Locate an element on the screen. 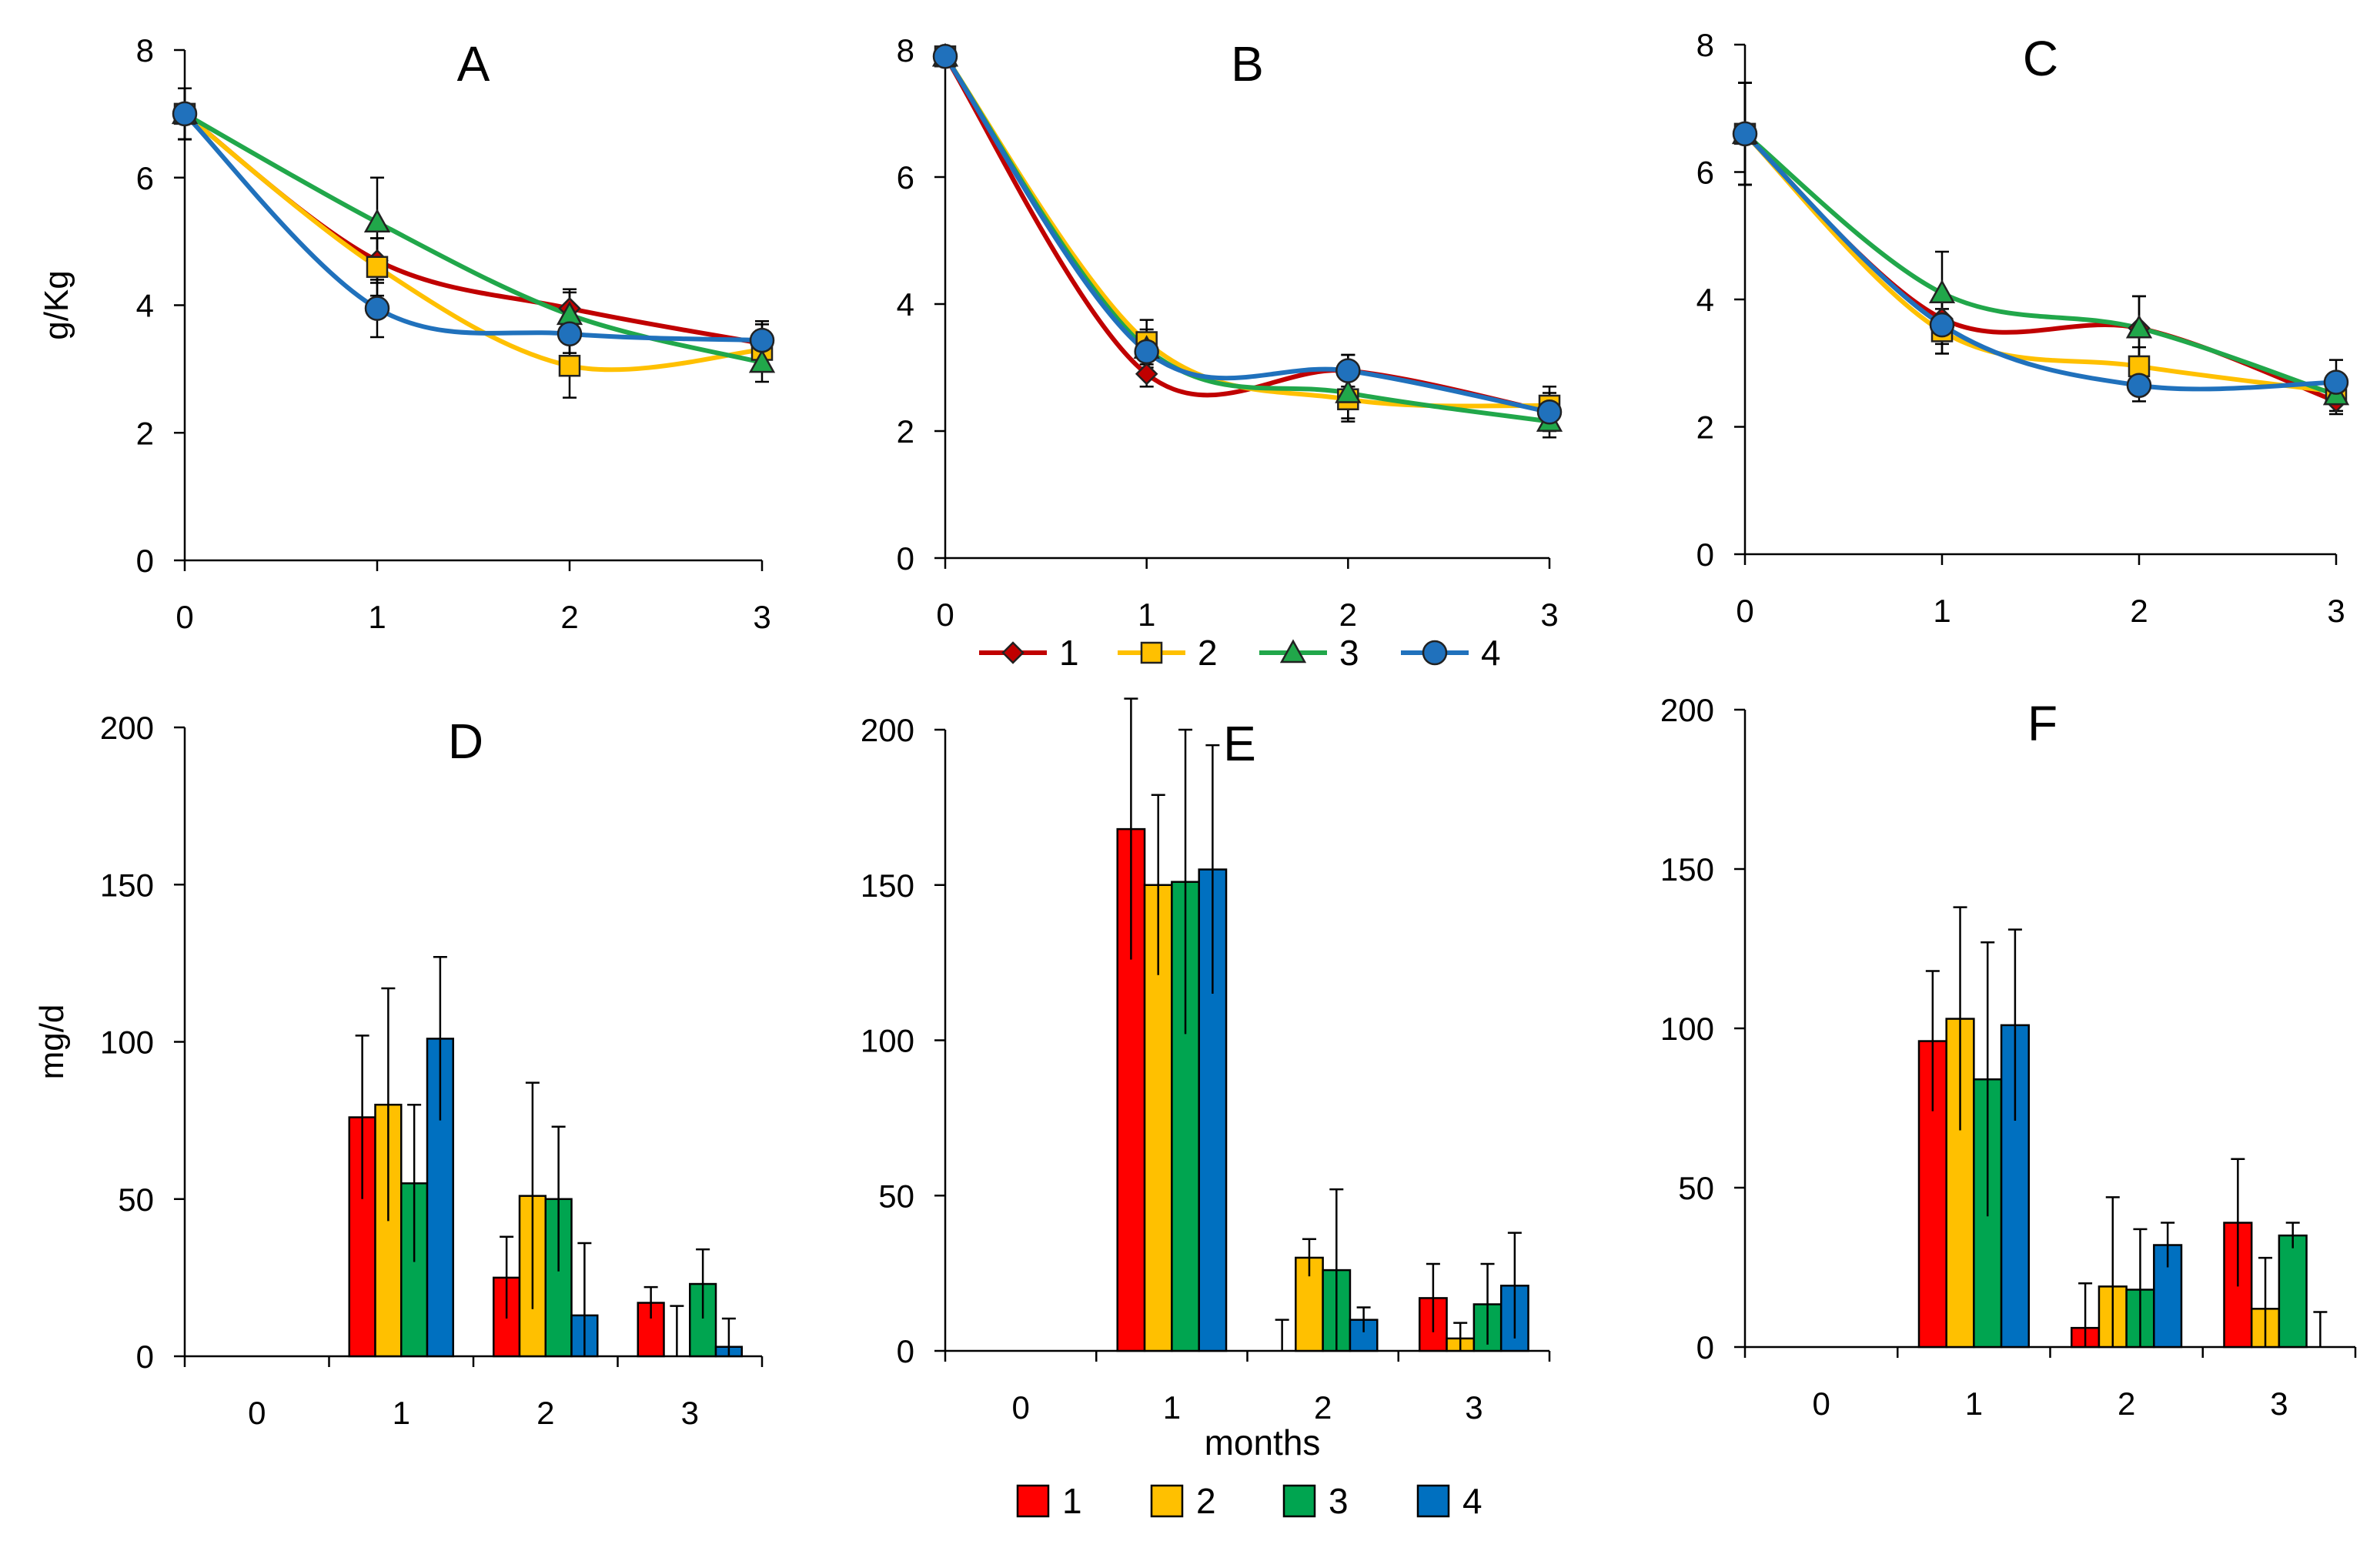  bar-legend-item-3: 3 is located at coordinates (1316, 1501).